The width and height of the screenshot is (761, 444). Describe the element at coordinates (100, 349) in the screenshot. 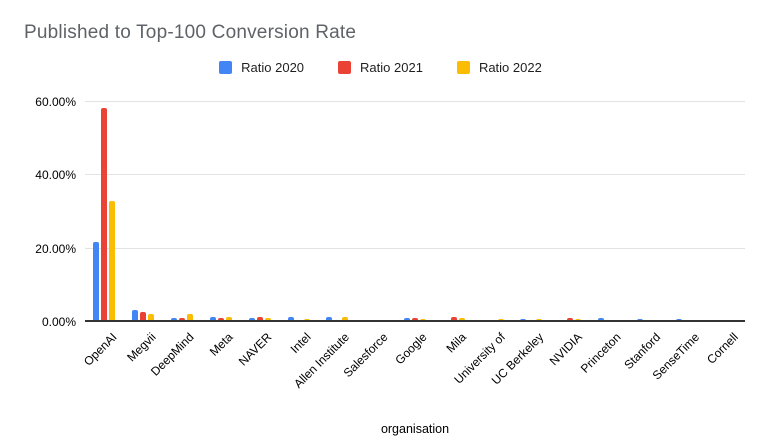

I see `x-tick-label: OpenAI` at that location.